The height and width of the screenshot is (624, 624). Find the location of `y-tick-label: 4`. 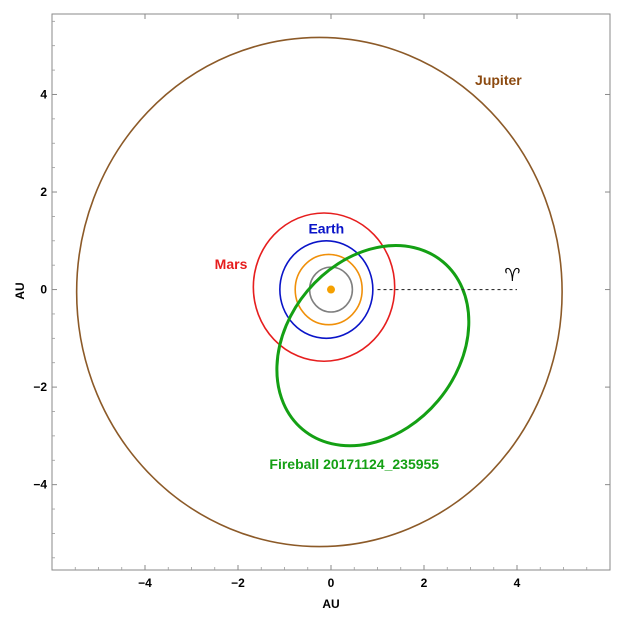

y-tick-label: 4 is located at coordinates (43, 94).